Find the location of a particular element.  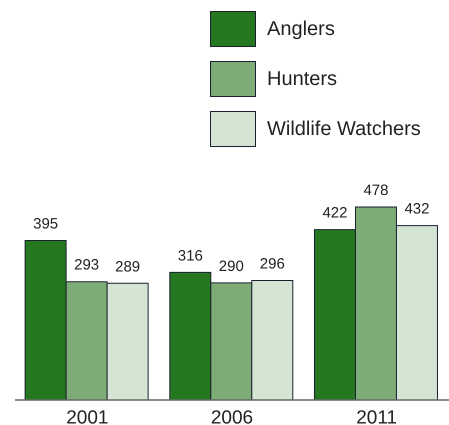

data-label: 316 is located at coordinates (190, 255).